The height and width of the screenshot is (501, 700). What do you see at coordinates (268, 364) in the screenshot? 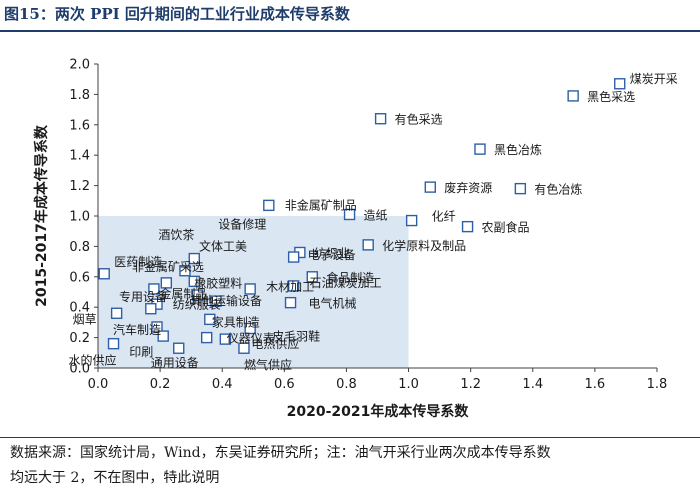
I see `point-label: 燃气供应` at bounding box center [268, 364].